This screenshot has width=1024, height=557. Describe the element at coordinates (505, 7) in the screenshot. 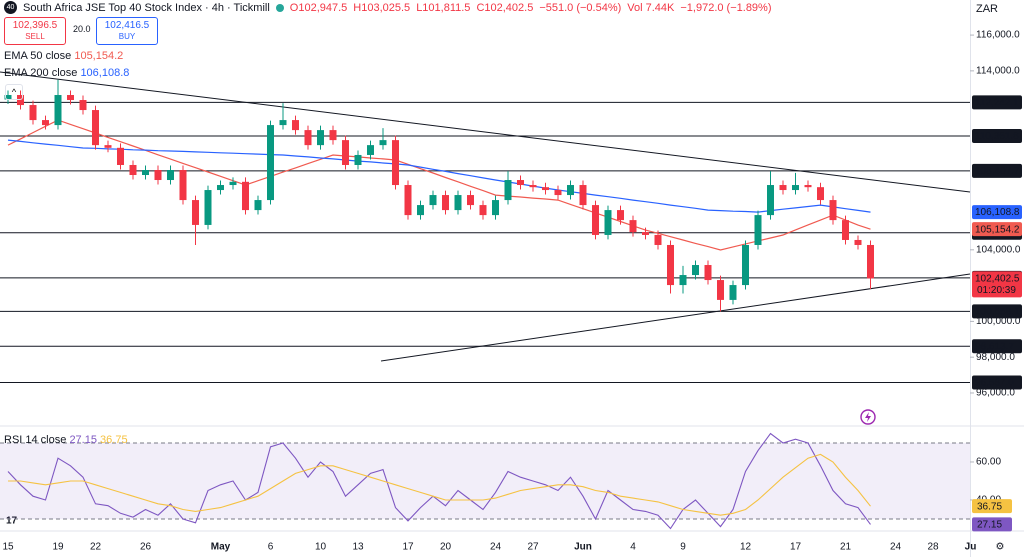

I see `quote-close: C102,402.5` at that location.